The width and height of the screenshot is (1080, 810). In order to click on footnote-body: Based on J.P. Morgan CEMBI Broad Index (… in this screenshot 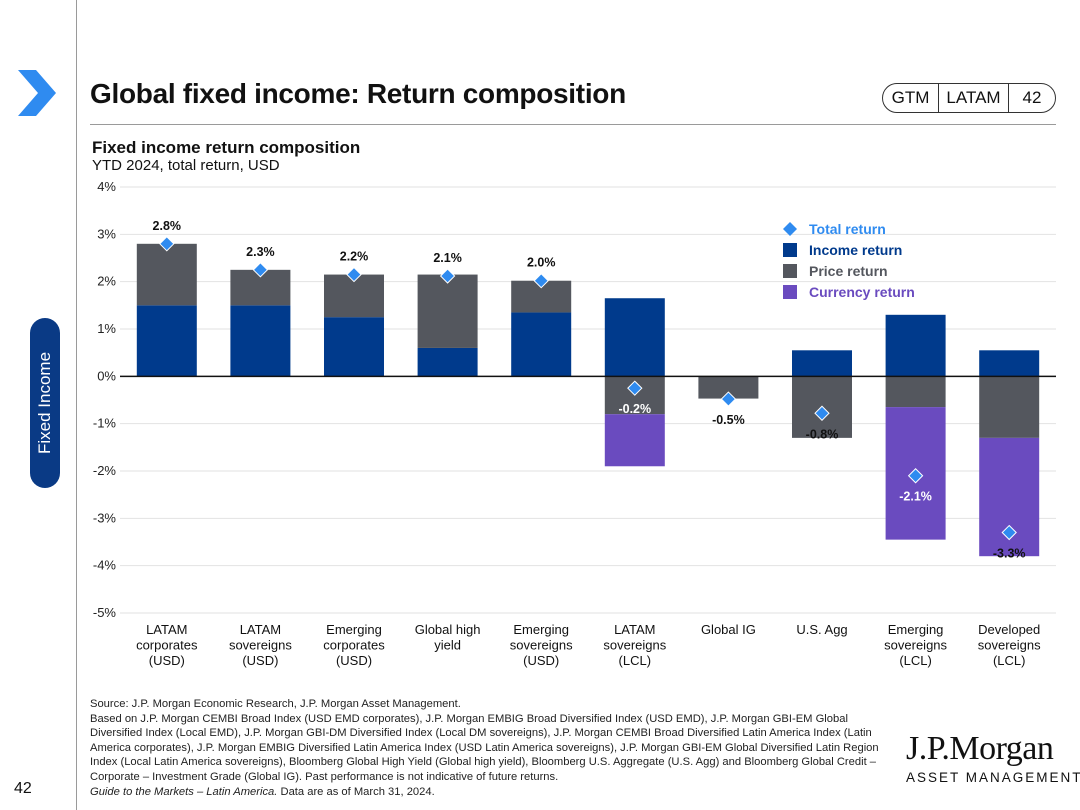, I will do `click(484, 747)`.